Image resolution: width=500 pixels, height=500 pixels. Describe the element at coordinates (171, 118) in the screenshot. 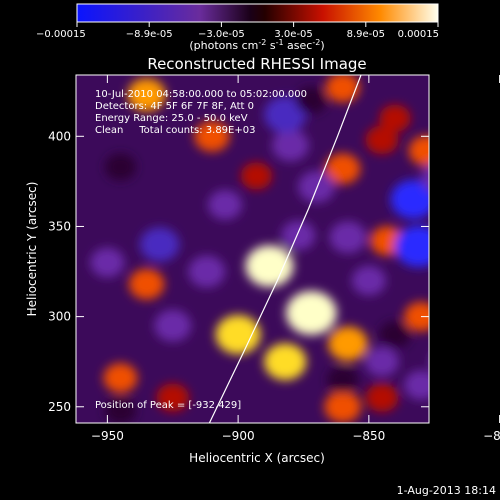

I see `annotation-energy-range: Energy Range: 25.0 - 50.0 keV` at that location.